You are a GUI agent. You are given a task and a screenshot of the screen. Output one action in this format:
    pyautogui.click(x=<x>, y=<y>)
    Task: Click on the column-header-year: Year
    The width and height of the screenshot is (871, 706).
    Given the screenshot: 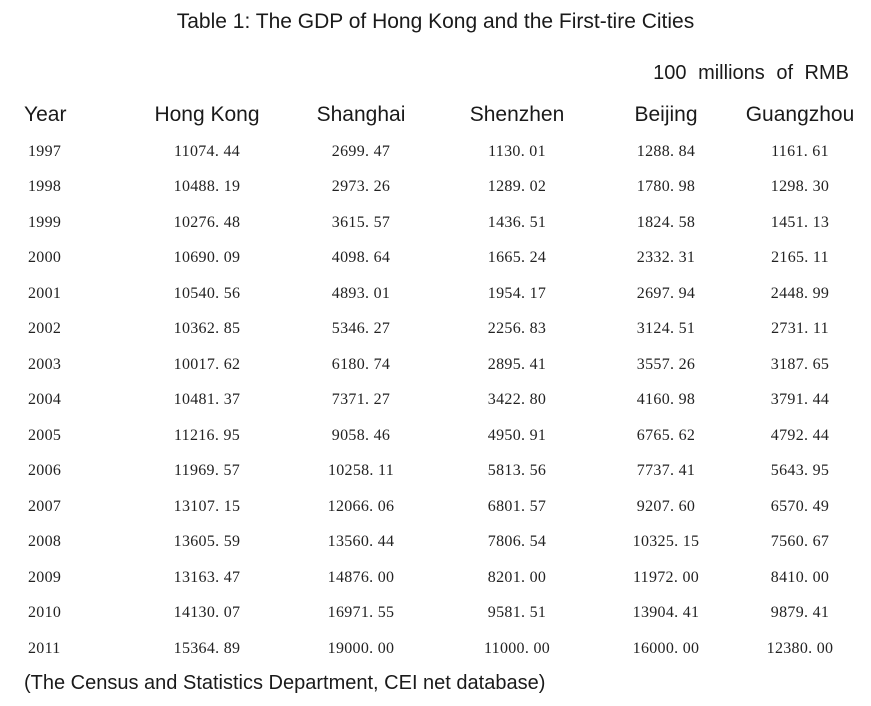 What is the action you would take?
    pyautogui.click(x=45, y=114)
    